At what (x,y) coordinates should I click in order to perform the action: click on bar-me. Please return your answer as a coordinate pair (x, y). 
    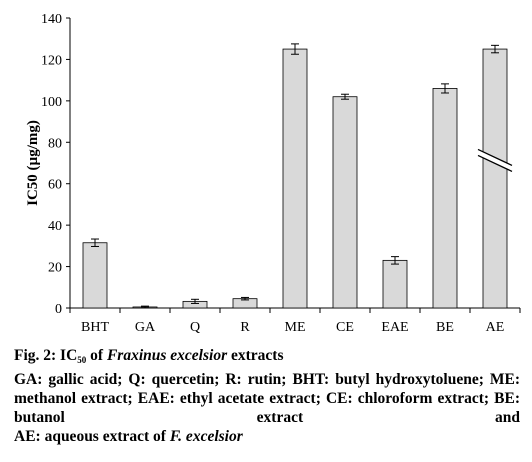
    Looking at the image, I should click on (295, 178).